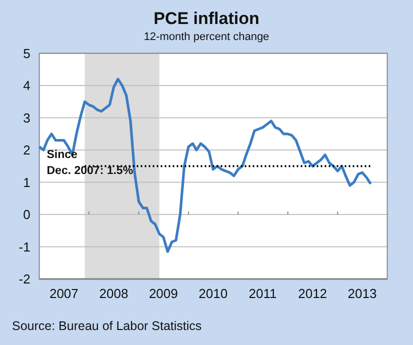  I want to click on x-tick-label: 2011, so click(262, 293).